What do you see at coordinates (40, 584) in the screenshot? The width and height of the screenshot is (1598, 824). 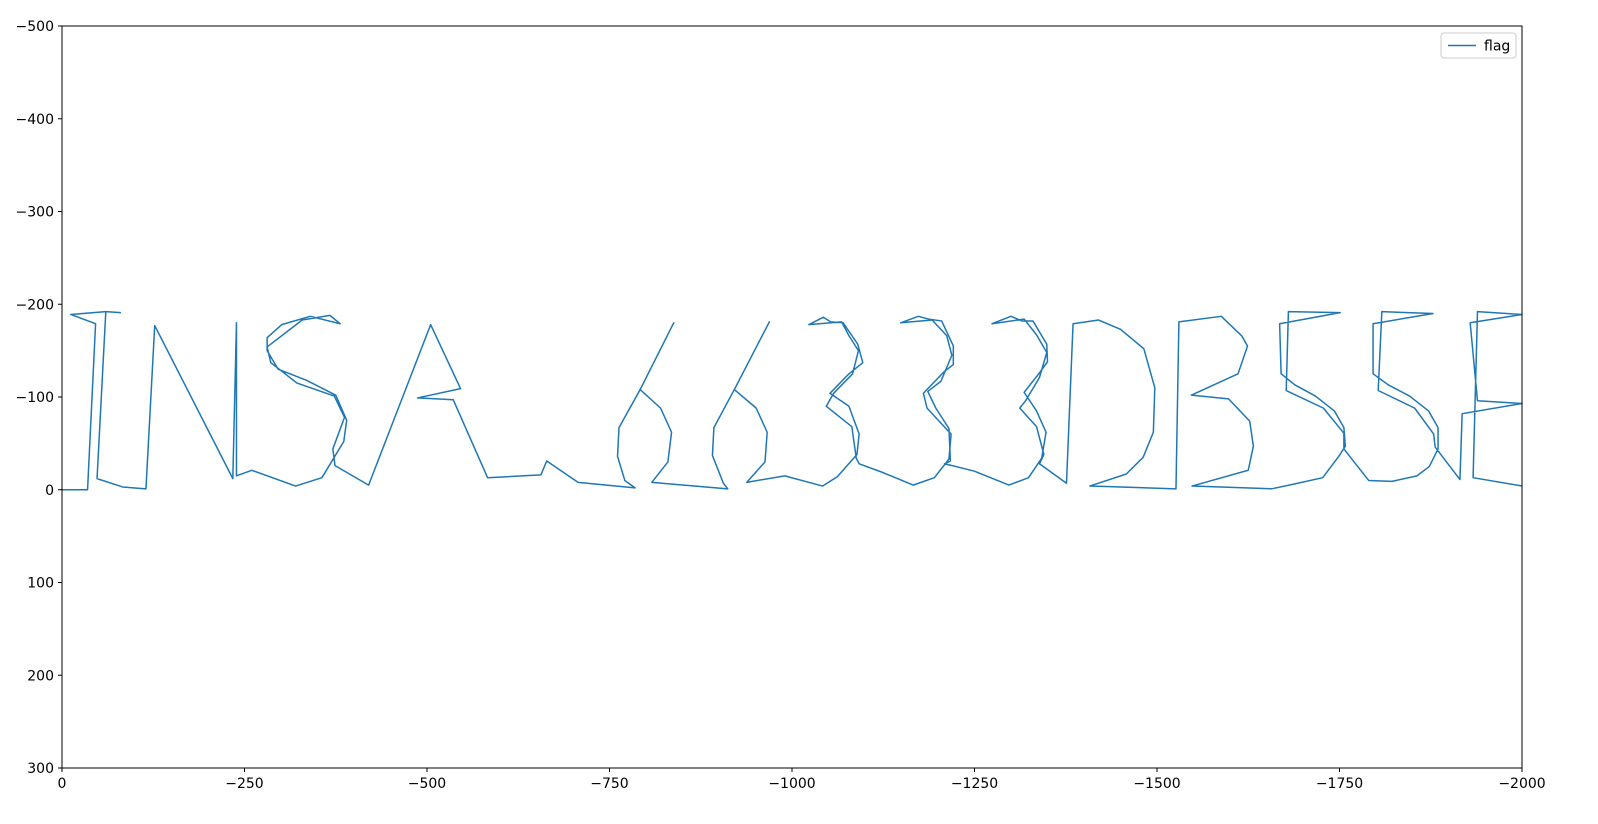 I see `y-tick-label: 100` at bounding box center [40, 584].